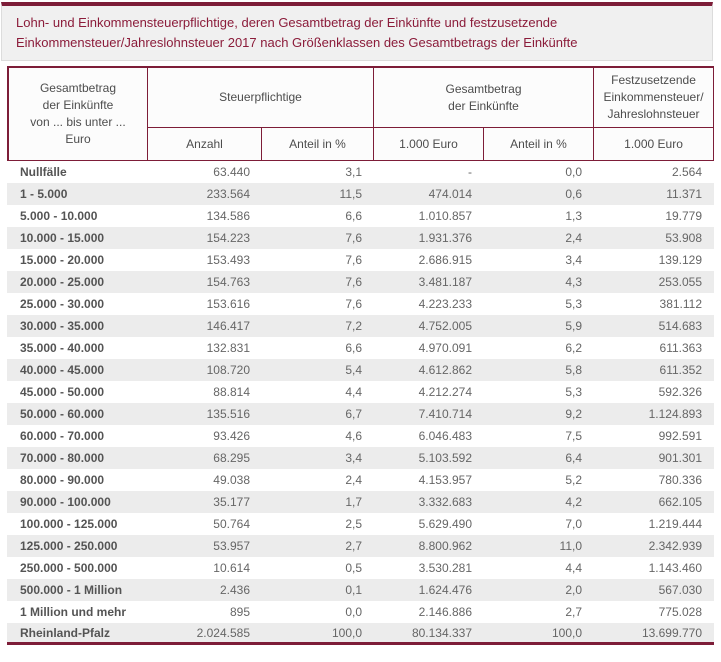 The height and width of the screenshot is (662, 721). Describe the element at coordinates (205, 590) in the screenshot. I see `cell-value: 2.436` at that location.